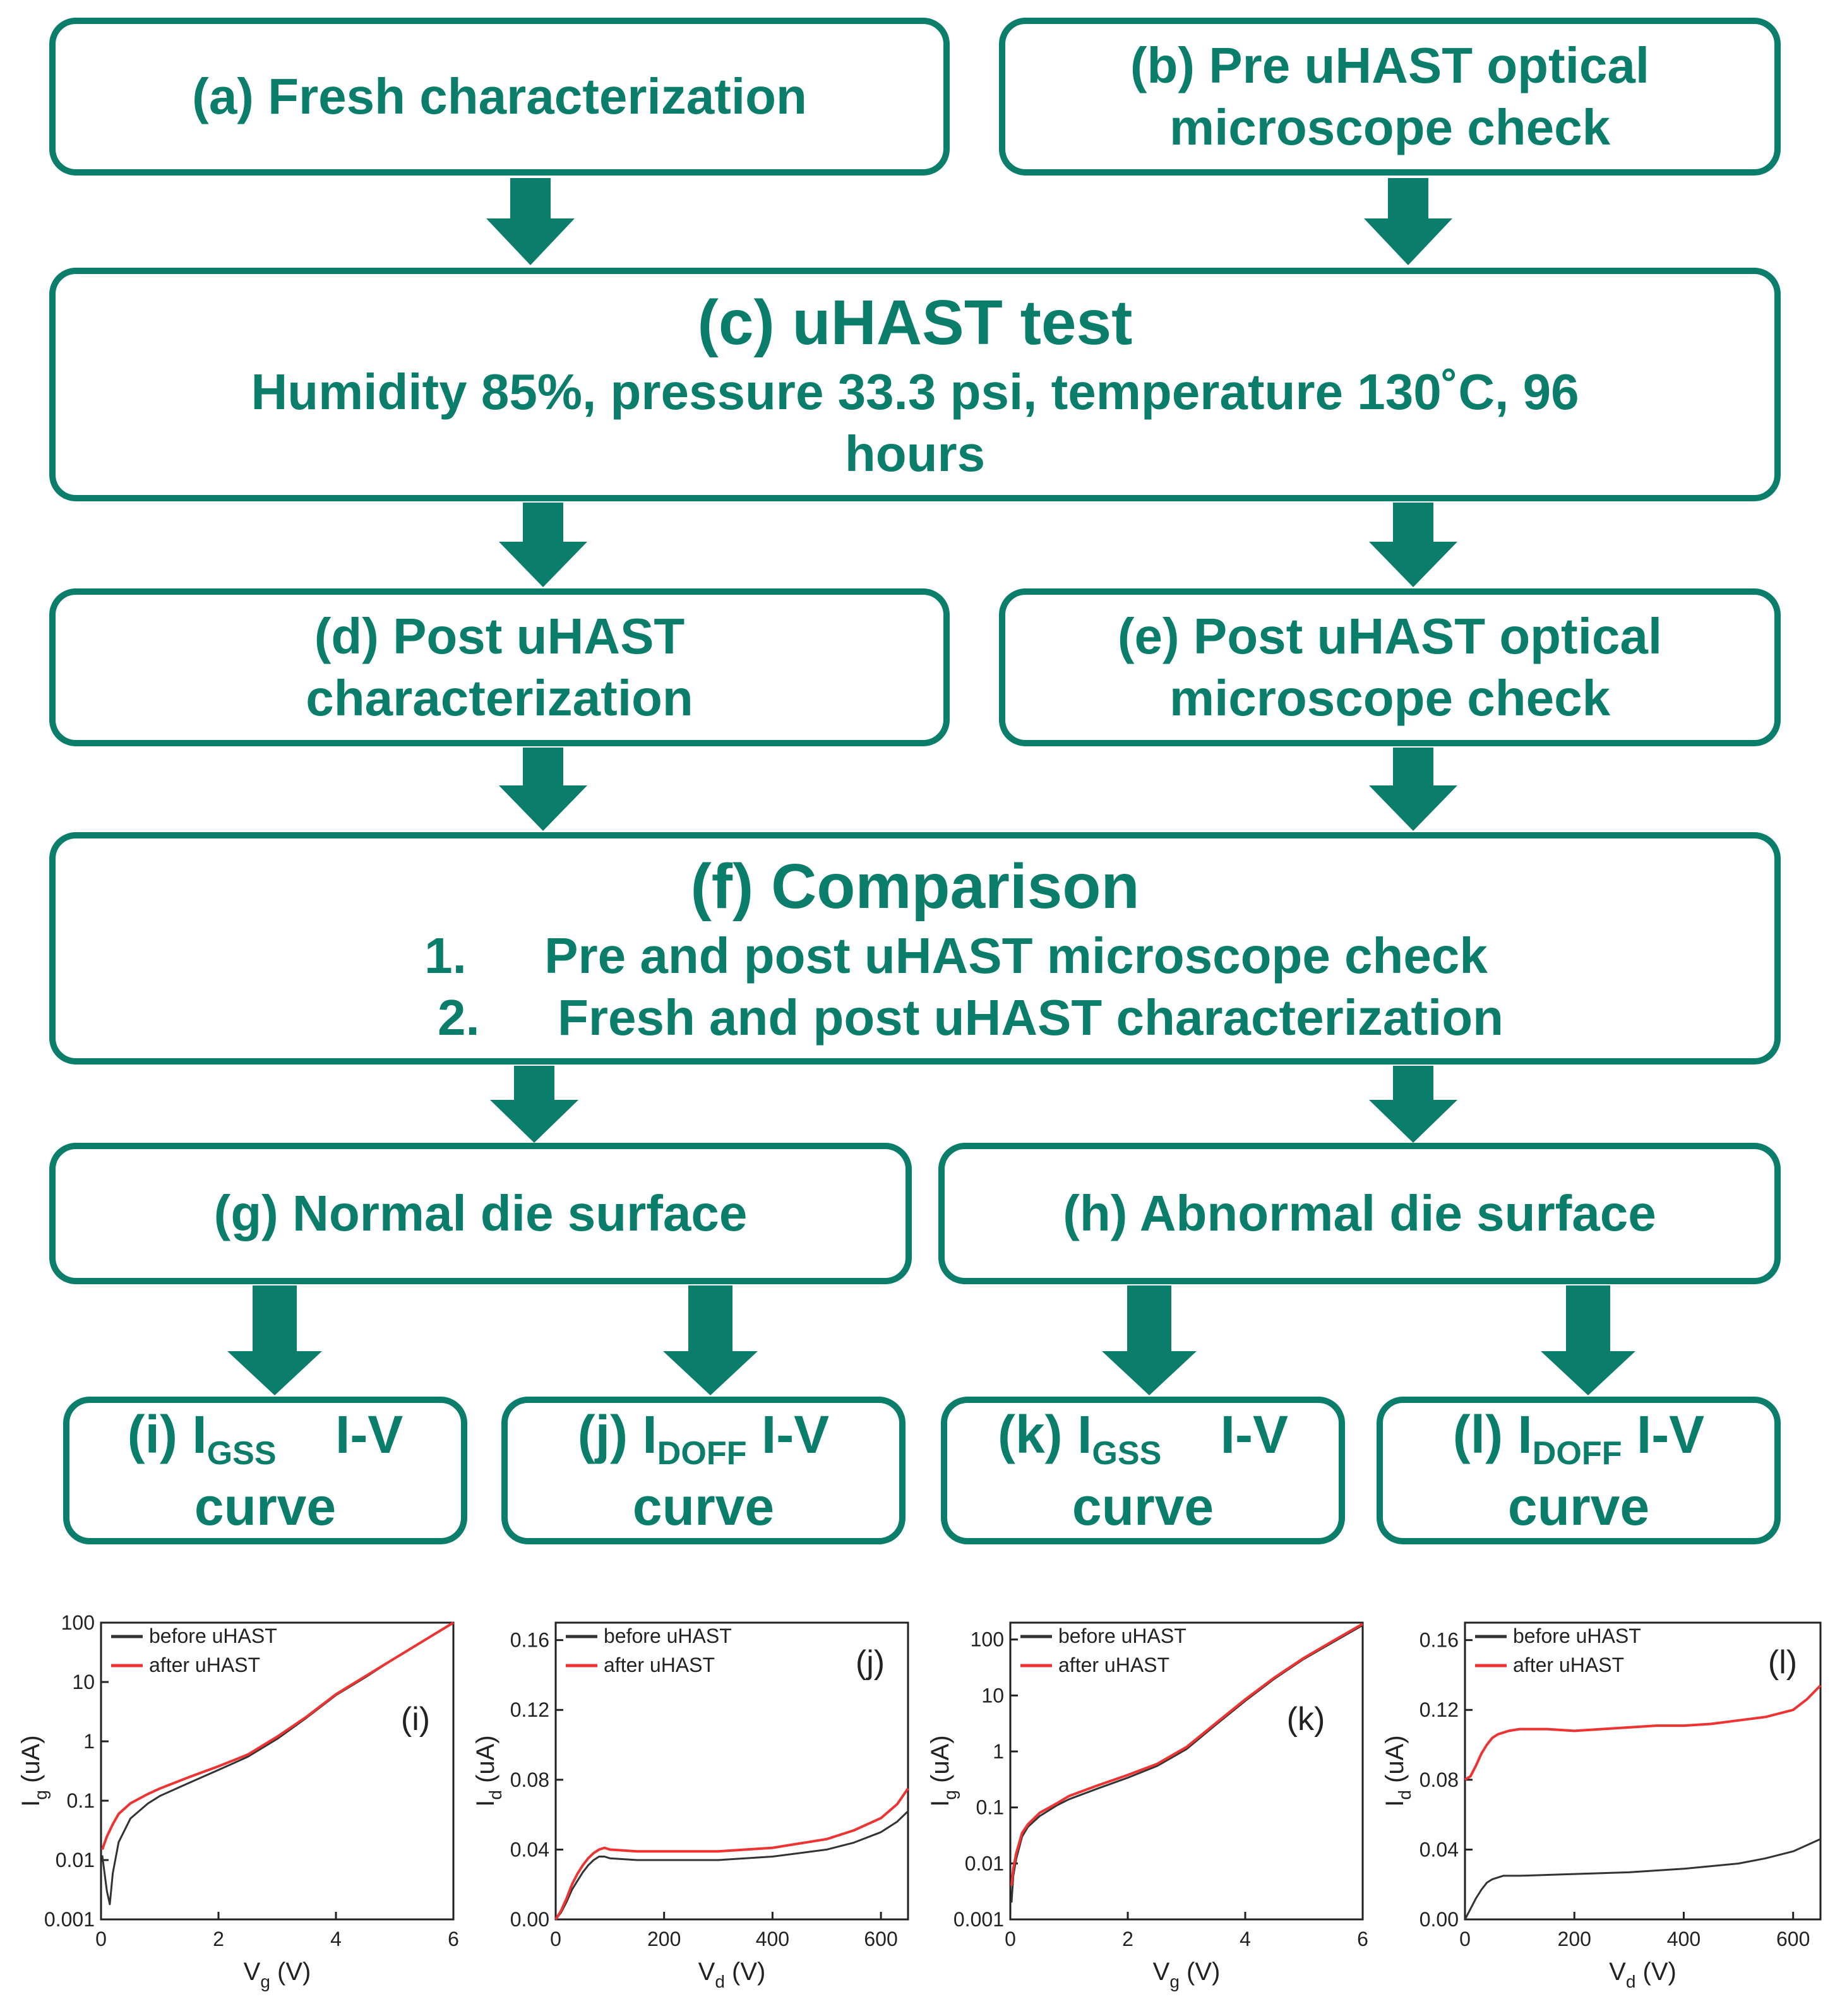 This screenshot has width=1847, height=2016. I want to click on chart-i-legend-label: after uHAST, so click(205, 1665).